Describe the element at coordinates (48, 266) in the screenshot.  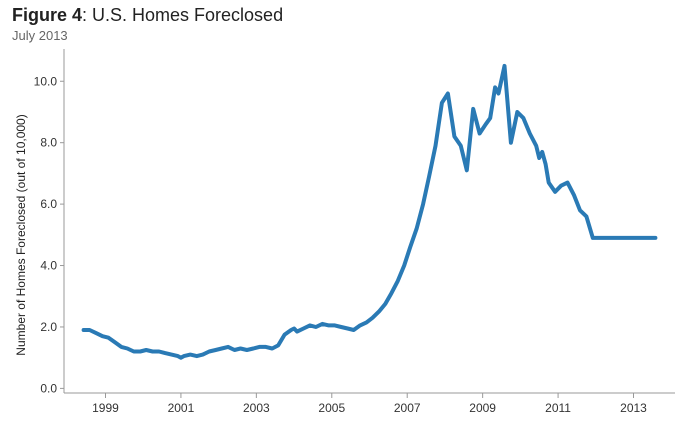
I see `y-tick-label: 4.0` at that location.